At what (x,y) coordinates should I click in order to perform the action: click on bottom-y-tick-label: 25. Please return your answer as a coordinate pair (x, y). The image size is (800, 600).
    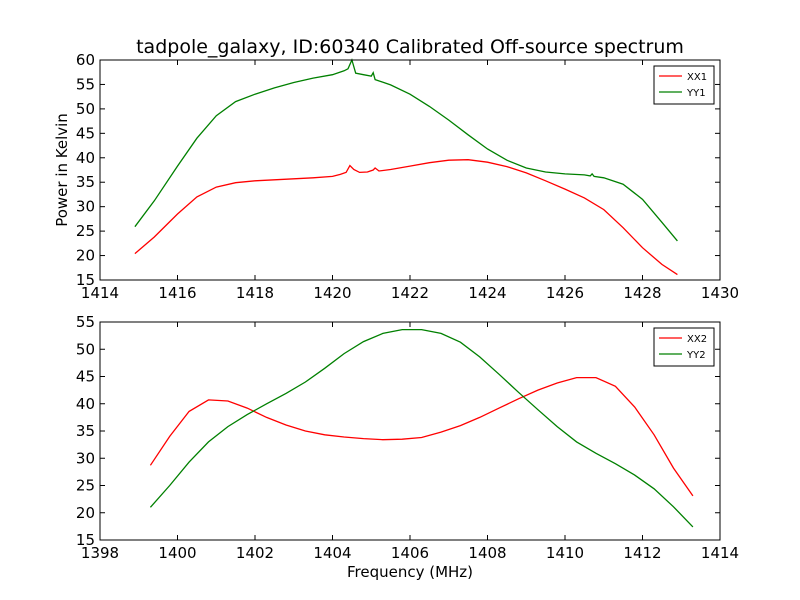
    Looking at the image, I should click on (85, 486).